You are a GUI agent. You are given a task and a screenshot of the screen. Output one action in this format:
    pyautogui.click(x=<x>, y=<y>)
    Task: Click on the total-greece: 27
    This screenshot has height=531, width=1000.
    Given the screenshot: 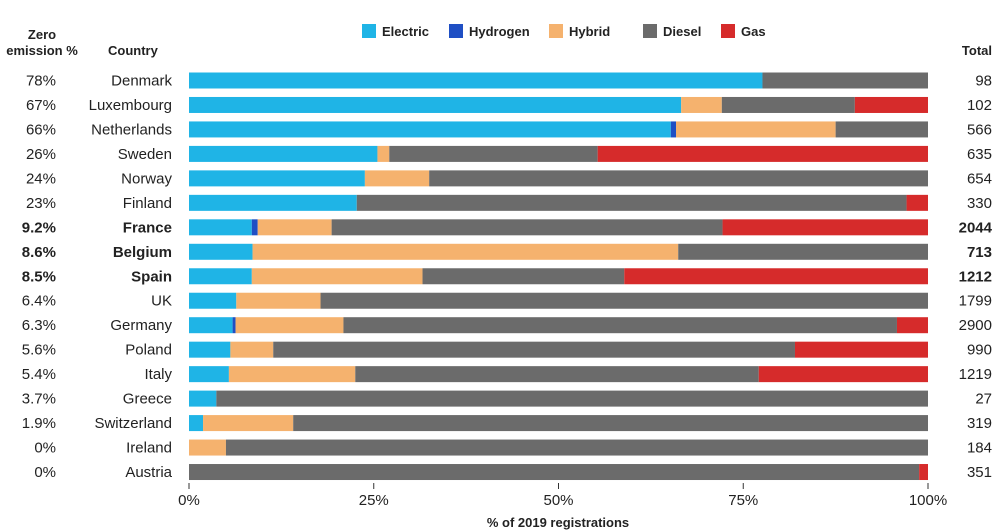 What is the action you would take?
    pyautogui.click(x=983, y=399)
    